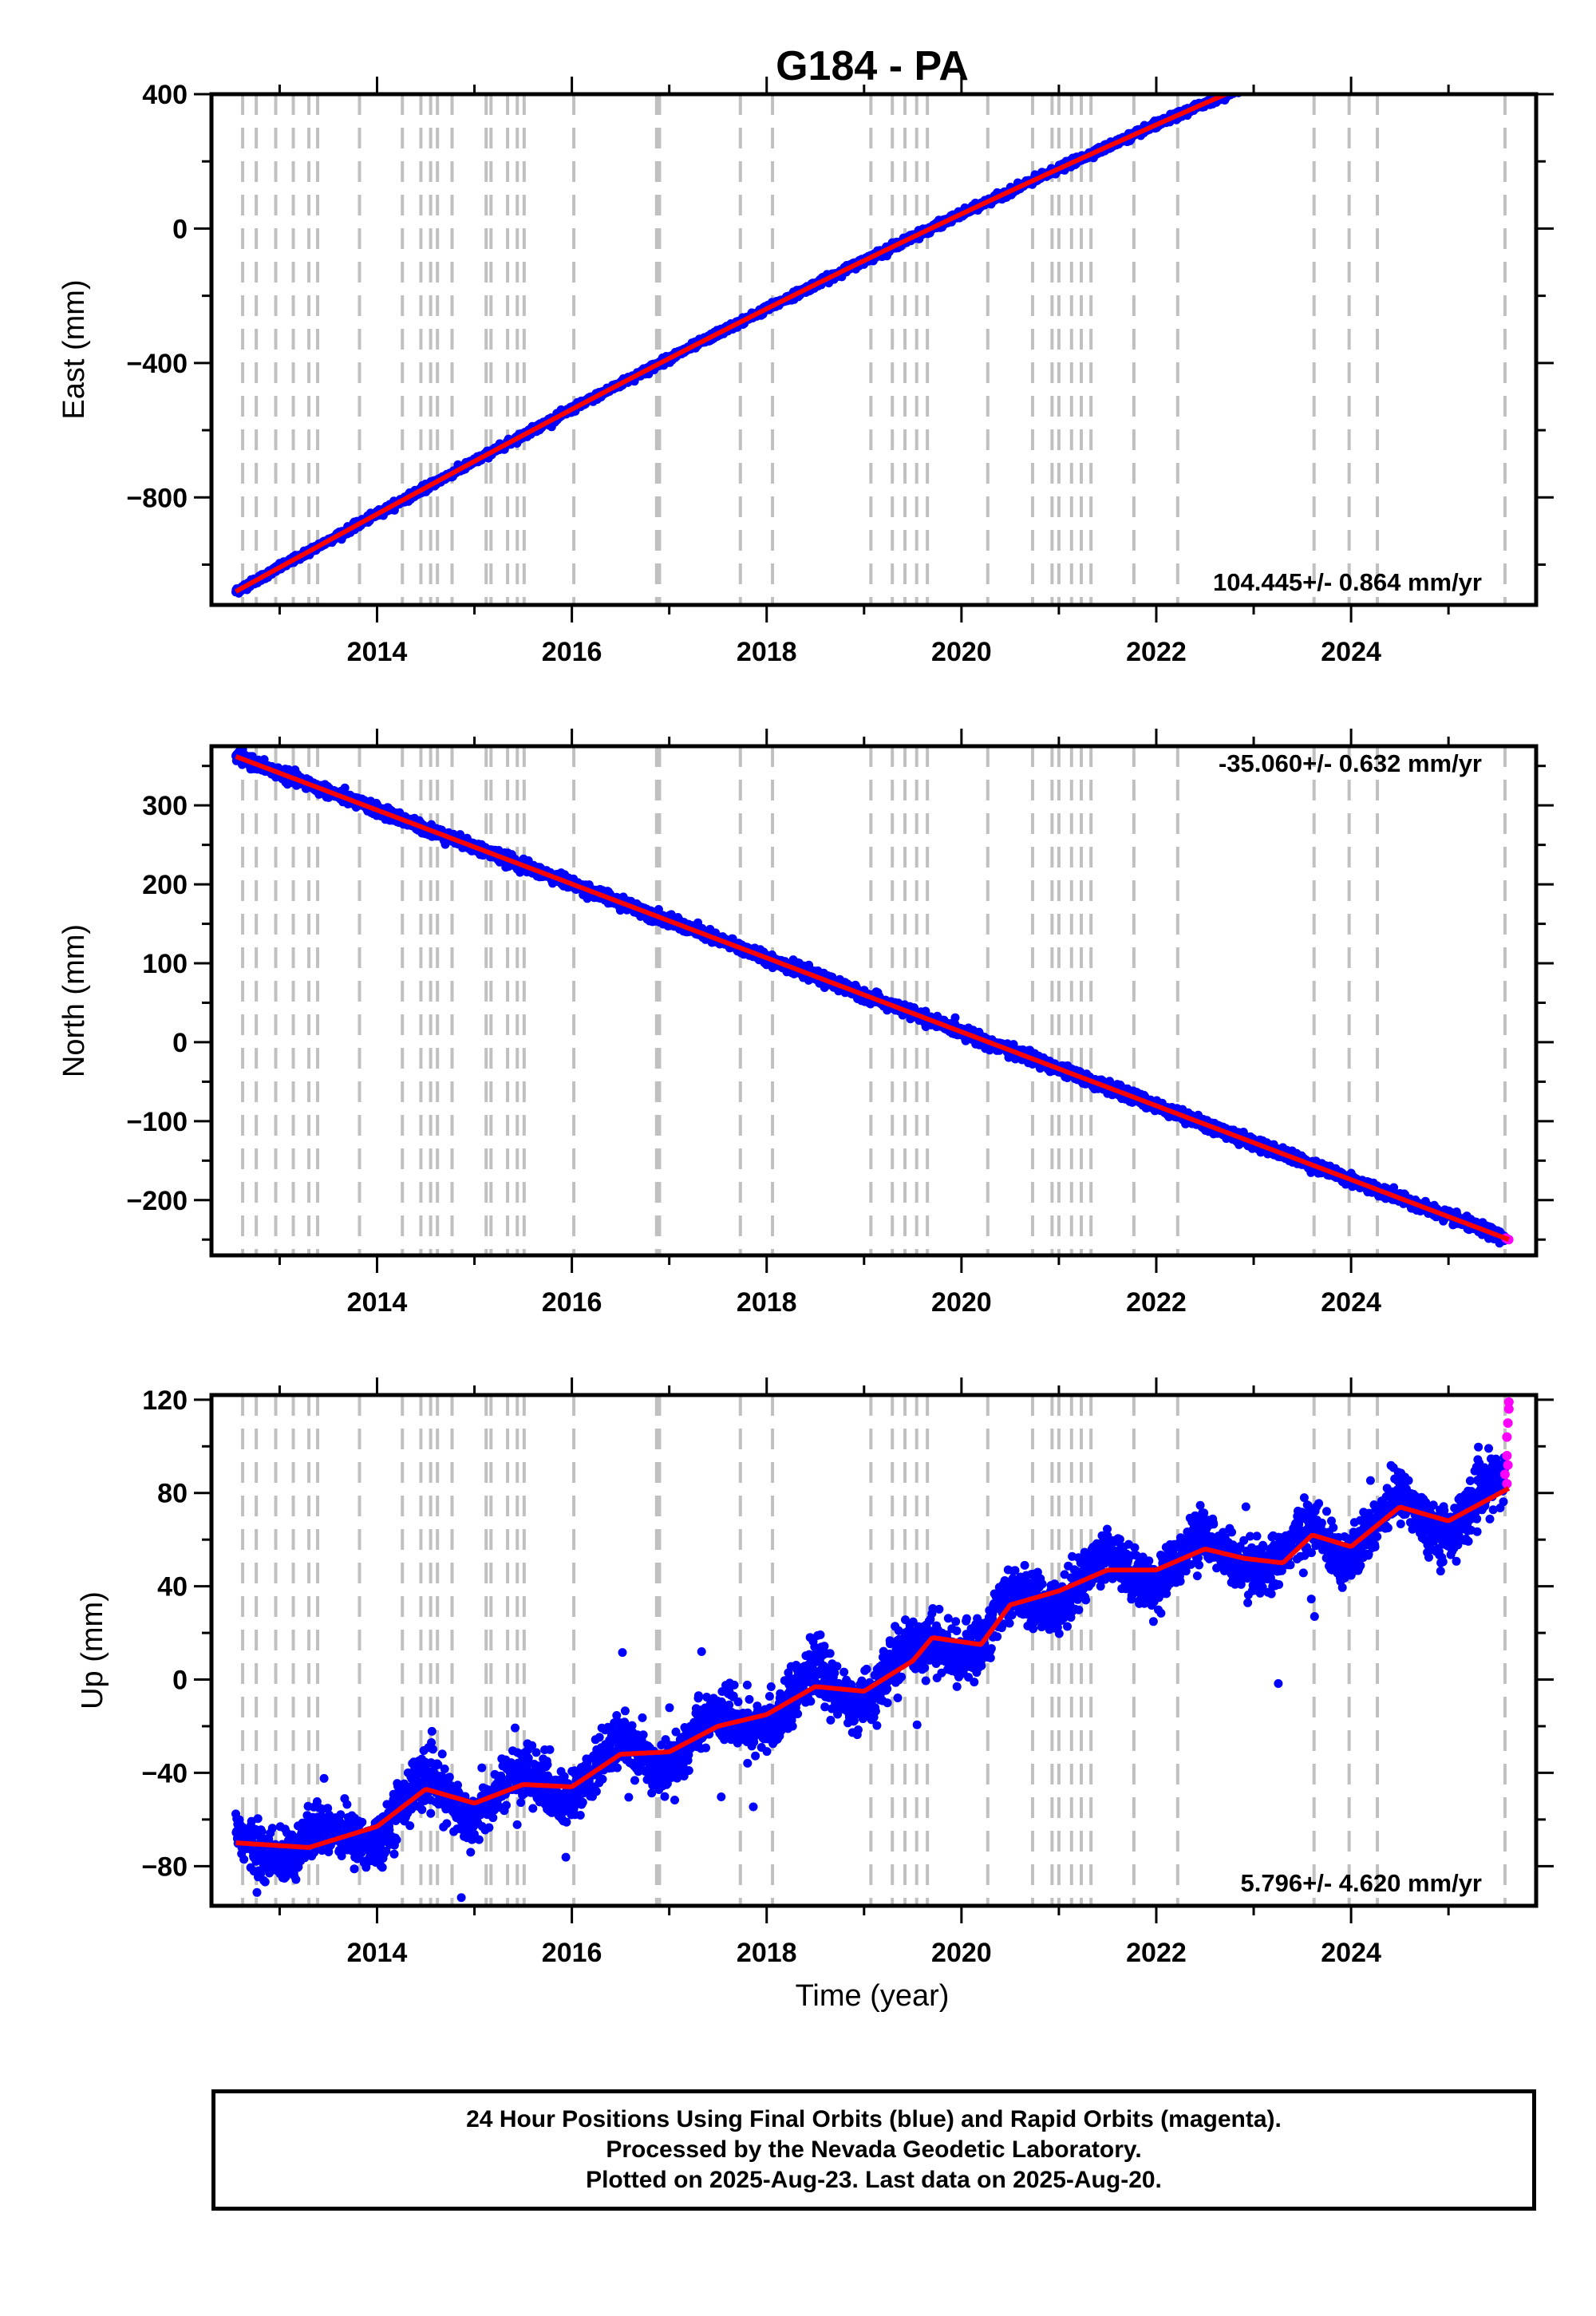 Image resolution: width=1596 pixels, height=2316 pixels. Describe the element at coordinates (165, 885) in the screenshot. I see `y-tick-label: 200` at that location.